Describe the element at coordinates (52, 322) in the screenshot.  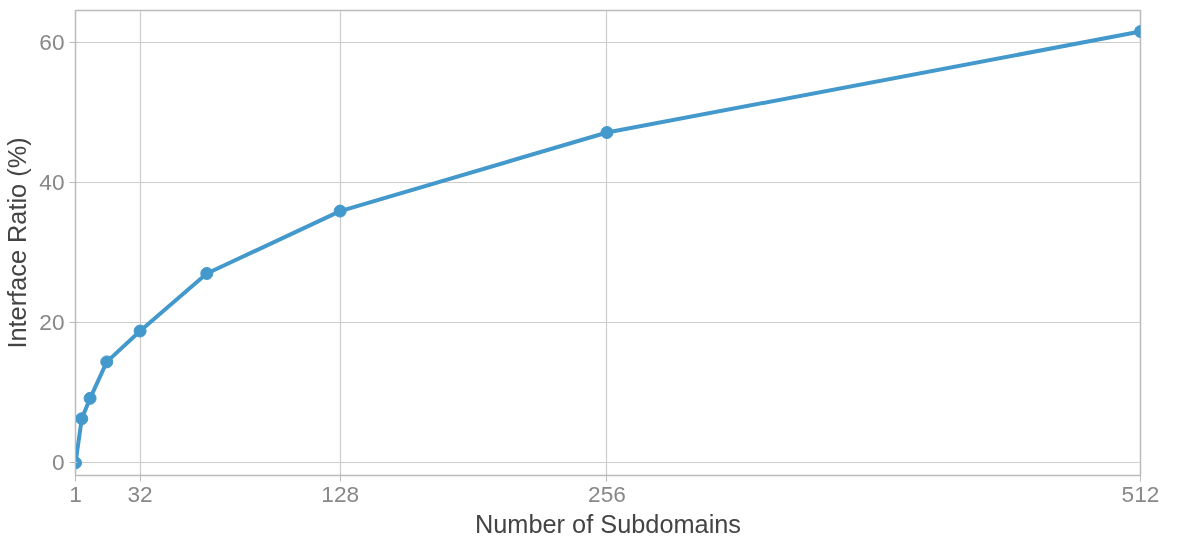
I see `y-tick-label: 20` at that location.